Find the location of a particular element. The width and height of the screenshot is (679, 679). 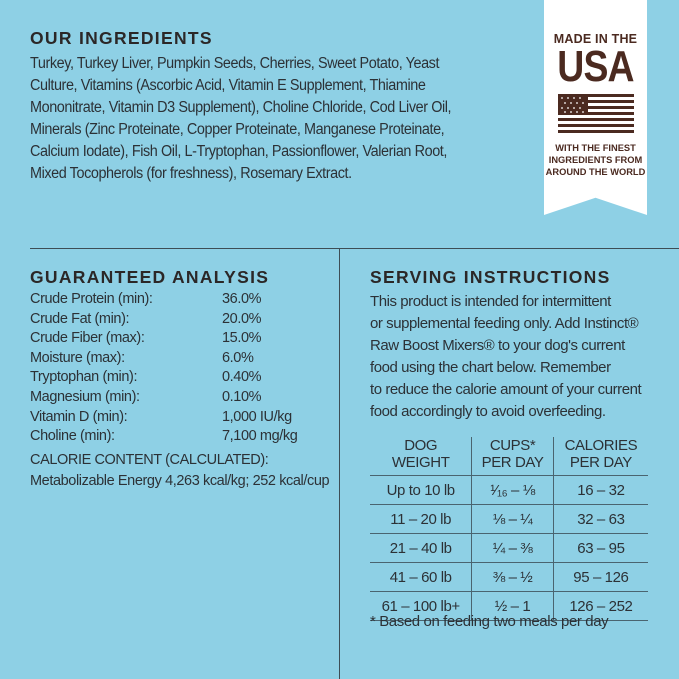

header-line: DOG is located at coordinates (421, 445).